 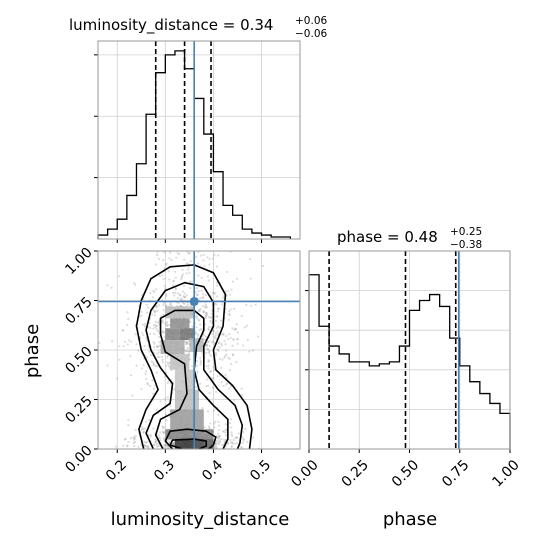 I want to click on phase-title: phase = 0.48, so click(x=387, y=237).